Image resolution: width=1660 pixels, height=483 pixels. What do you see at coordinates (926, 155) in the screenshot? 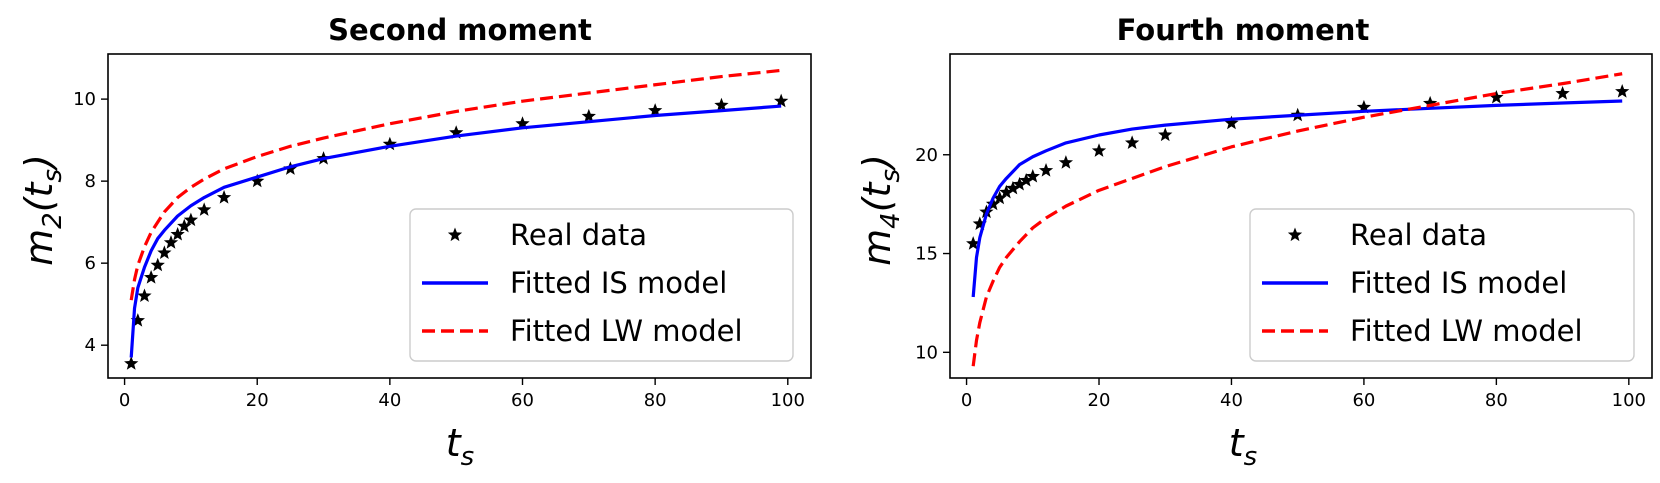
I see `y-tick-label: 20` at bounding box center [926, 155].